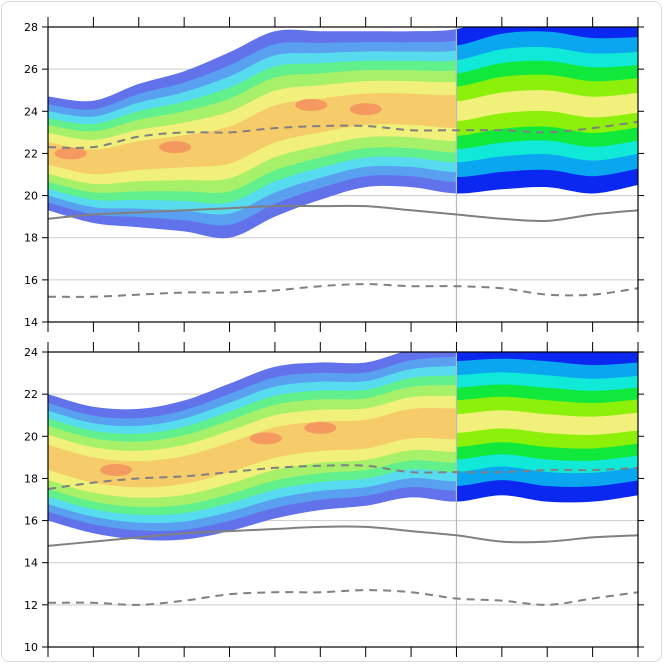 This screenshot has height=665, width=665. What do you see at coordinates (31, 647) in the screenshot?
I see `y-tick-label: 10` at bounding box center [31, 647].